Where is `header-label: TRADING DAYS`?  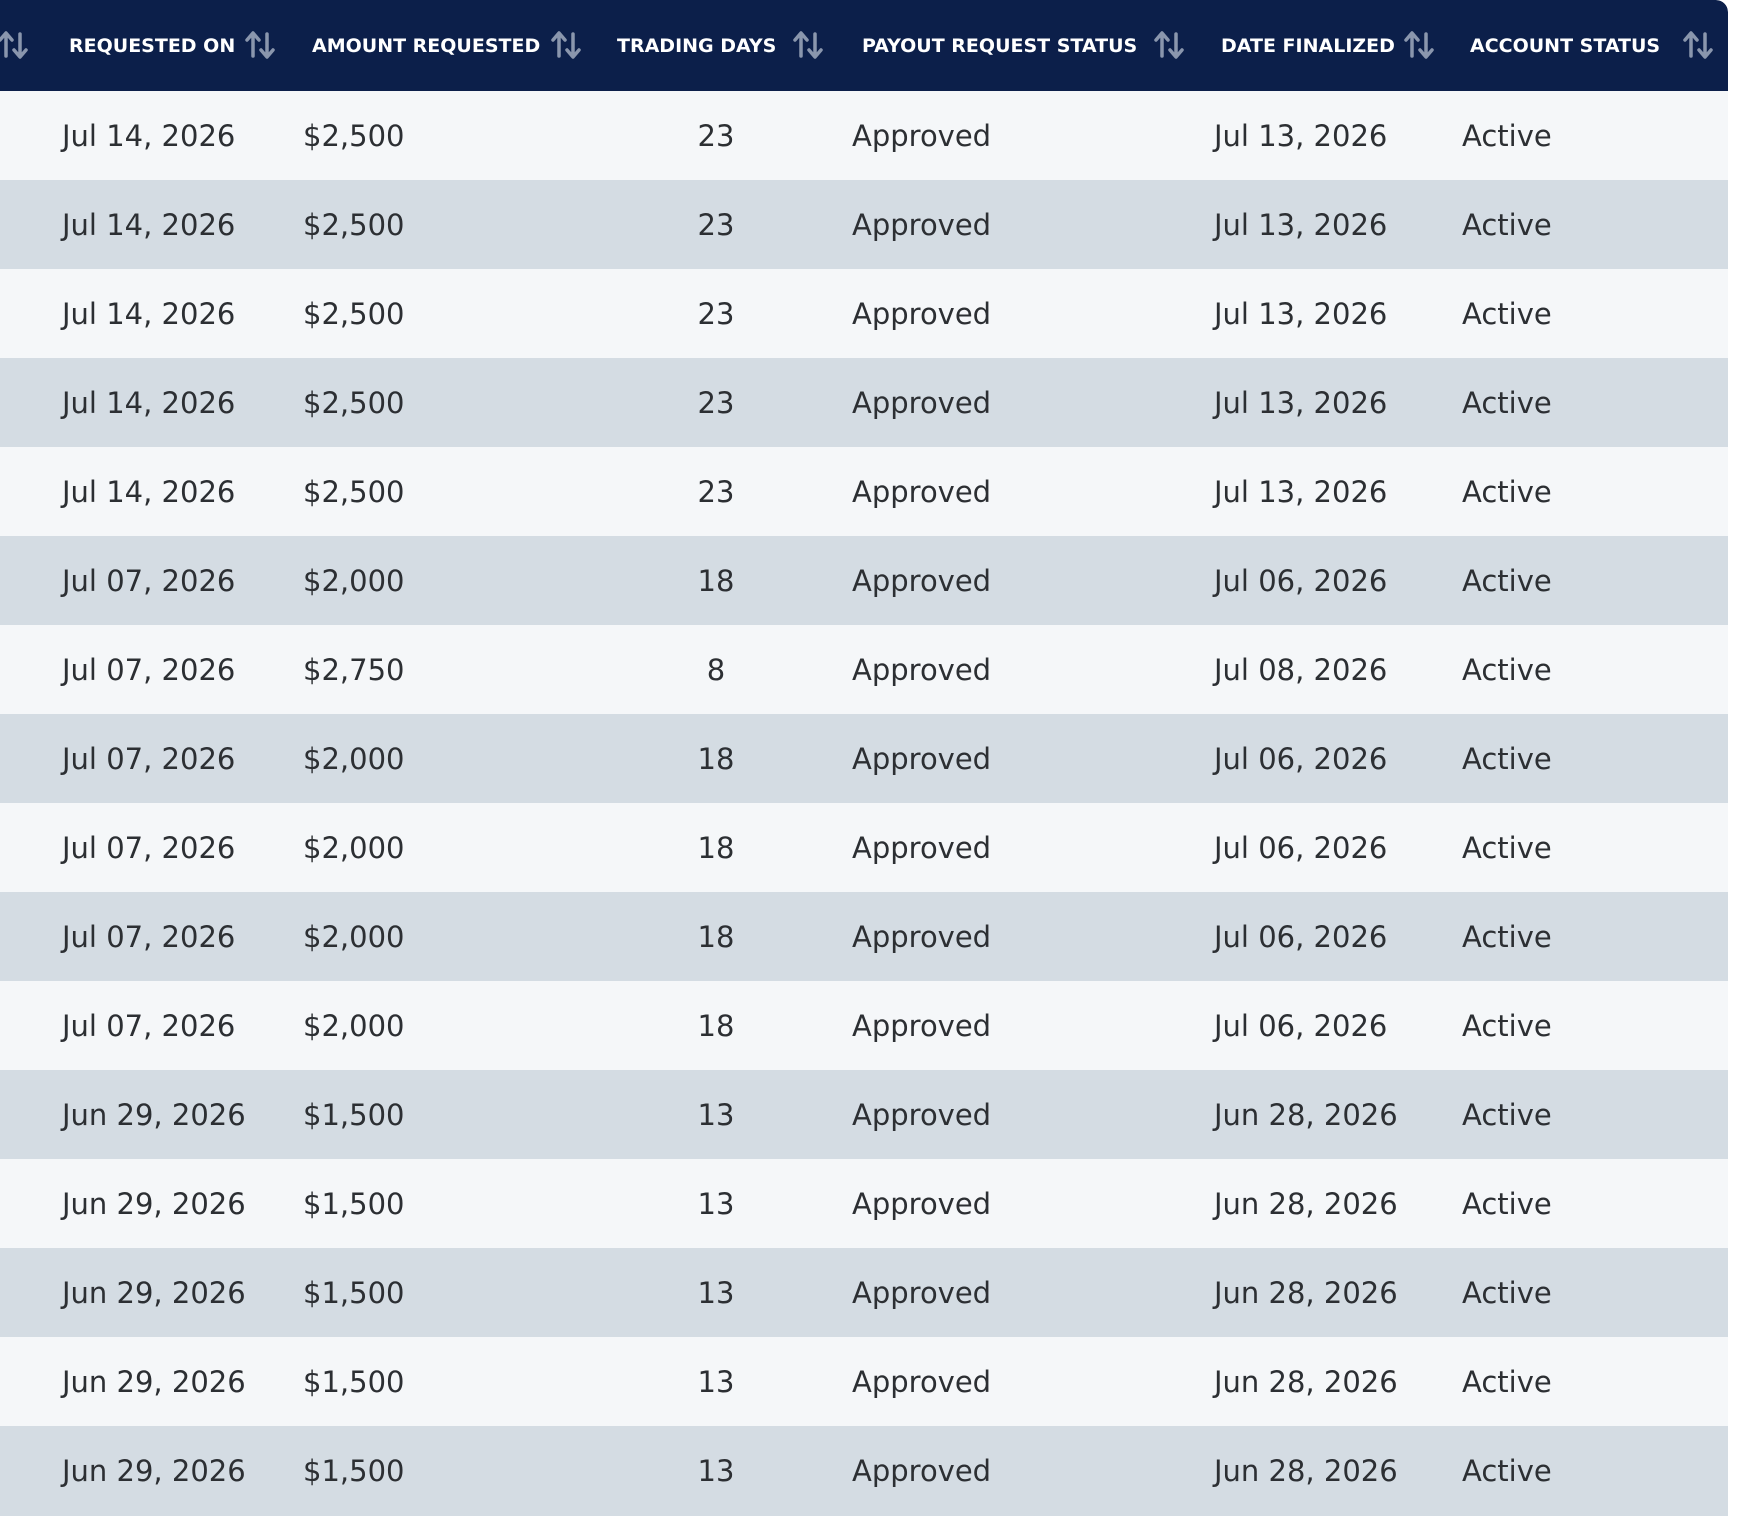
header-label: TRADING DAYS is located at coordinates (697, 45).